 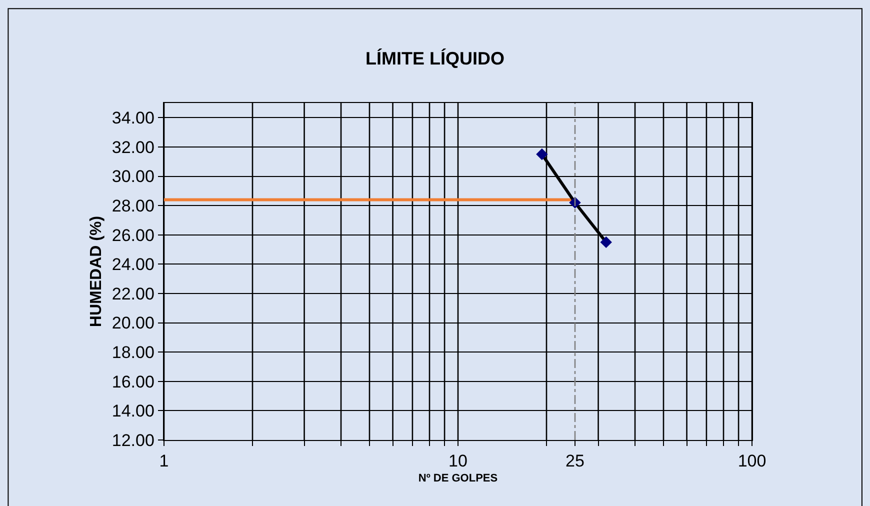 I want to click on x-axis-title: Nº DE GOLPES, so click(x=458, y=478).